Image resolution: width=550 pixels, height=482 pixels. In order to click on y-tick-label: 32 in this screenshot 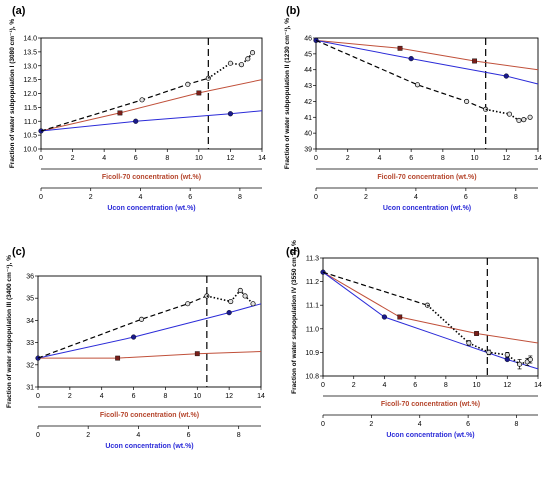, I will do `click(30, 365)`.